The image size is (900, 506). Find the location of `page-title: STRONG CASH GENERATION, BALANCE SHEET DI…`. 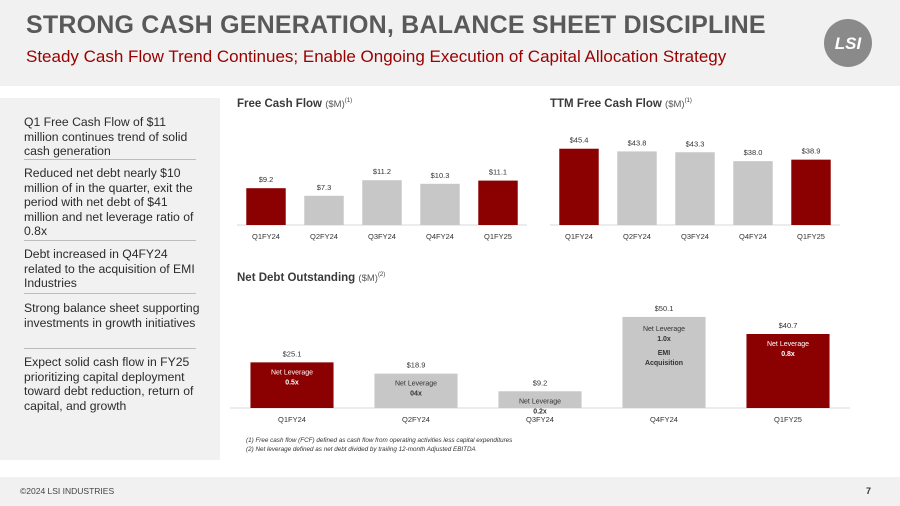

page-title: STRONG CASH GENERATION, BALANCE SHEET DI… is located at coordinates (396, 25).